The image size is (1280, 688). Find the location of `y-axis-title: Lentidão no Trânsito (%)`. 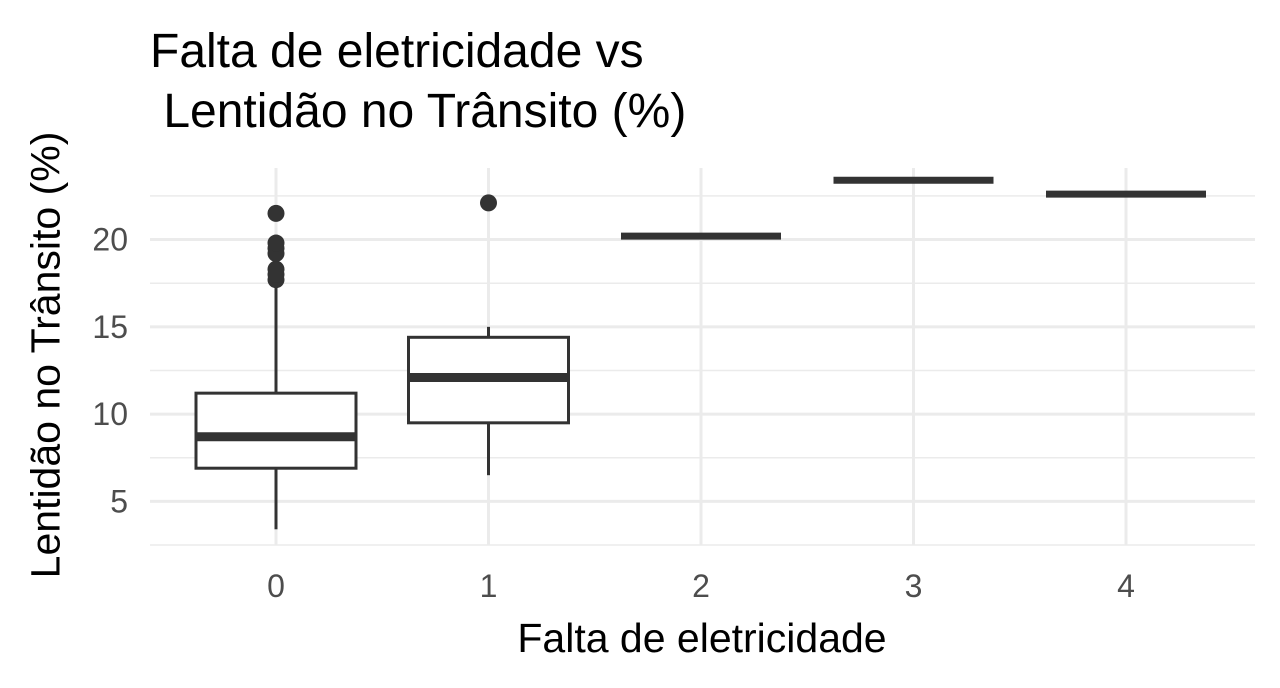

y-axis-title: Lentidão no Trânsito (%) is located at coordinates (45, 355).